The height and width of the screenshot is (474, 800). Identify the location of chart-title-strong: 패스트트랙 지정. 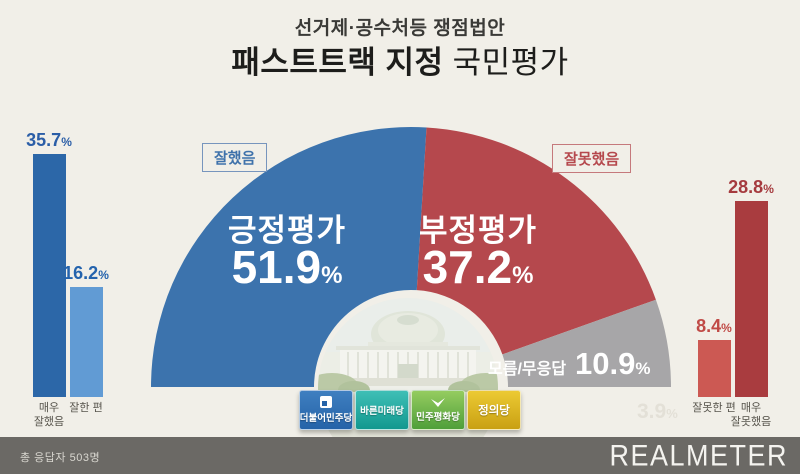
(337, 62).